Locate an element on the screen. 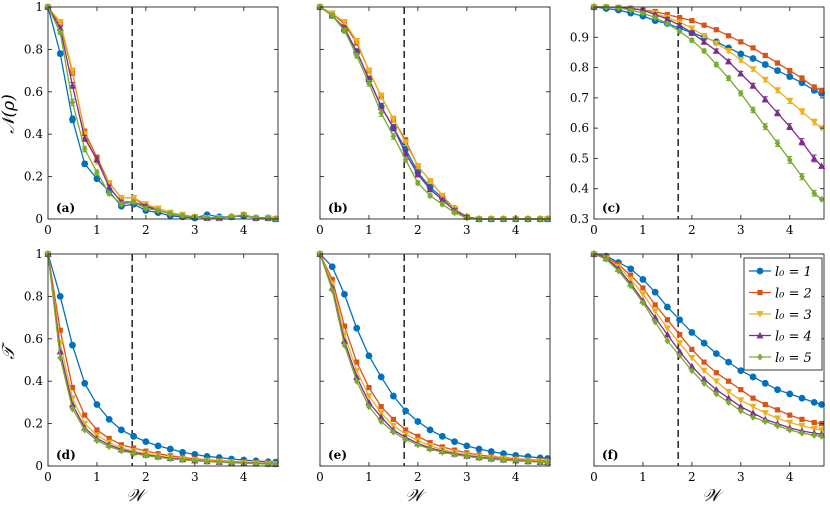 This screenshot has height=507, width=830. y-tick-label: 0.3 is located at coordinates (579, 219).